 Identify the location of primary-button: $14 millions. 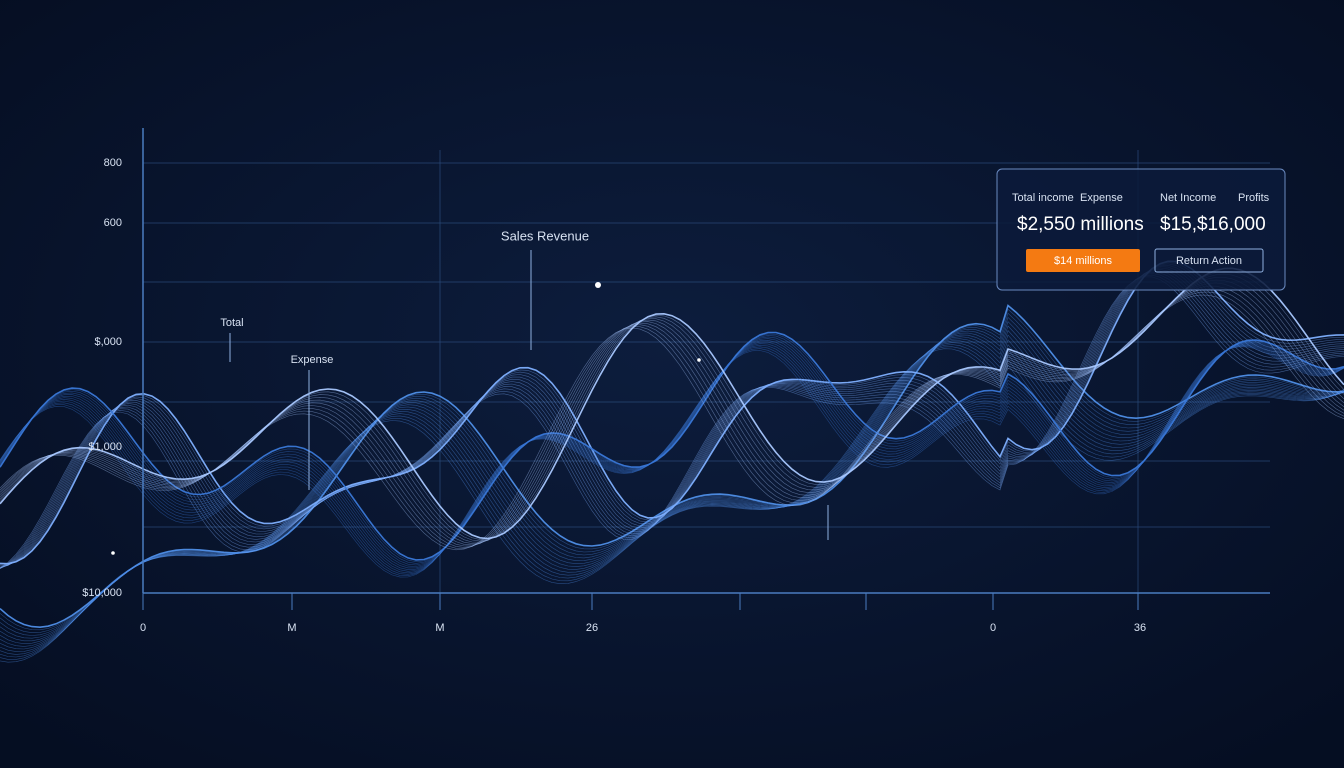
(1083, 260).